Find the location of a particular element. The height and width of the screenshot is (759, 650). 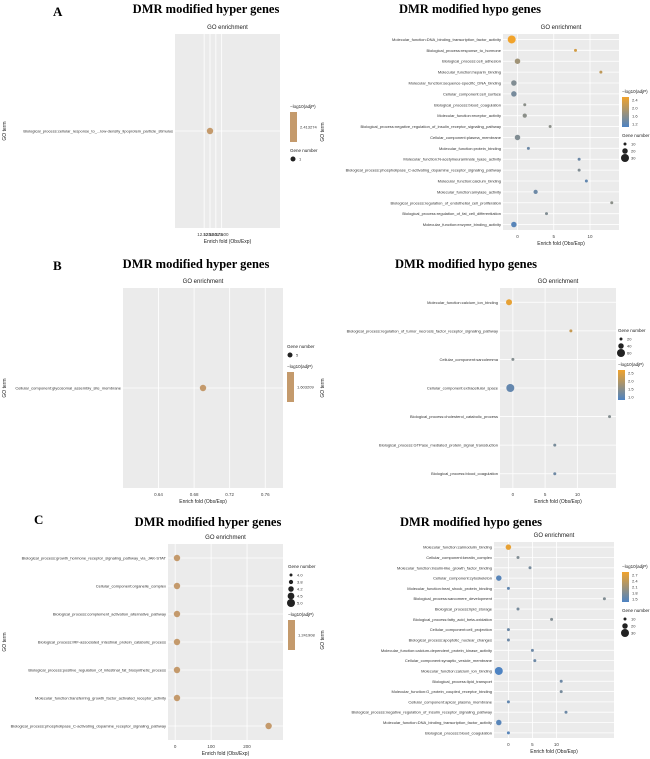

c-hyper-x-tick-label: 100 is located at coordinates (211, 746).